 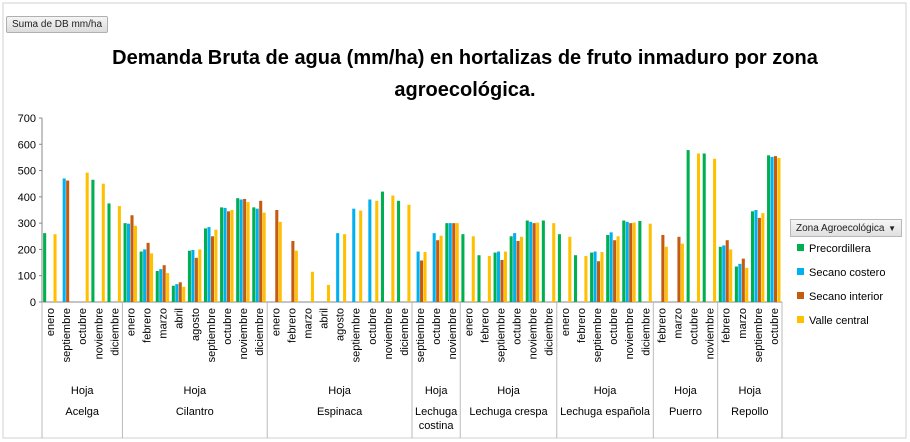 What do you see at coordinates (308, 323) in the screenshot?
I see `x-tick-label: marzo` at bounding box center [308, 323].